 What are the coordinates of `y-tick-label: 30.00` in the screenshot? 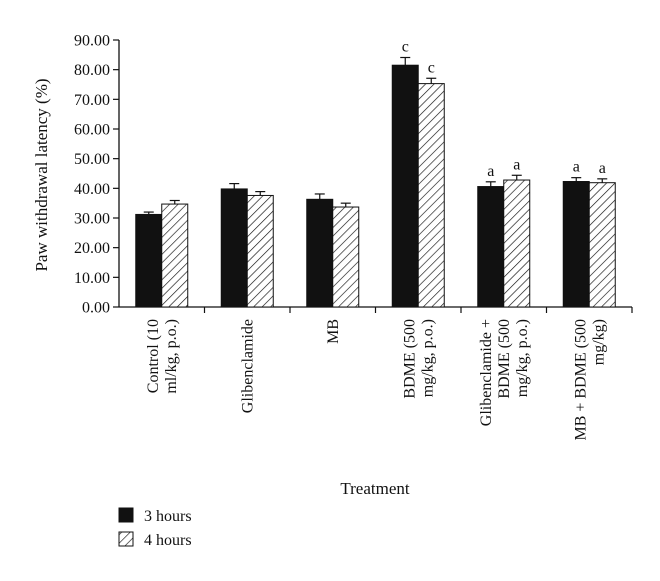 It's located at (92, 219).